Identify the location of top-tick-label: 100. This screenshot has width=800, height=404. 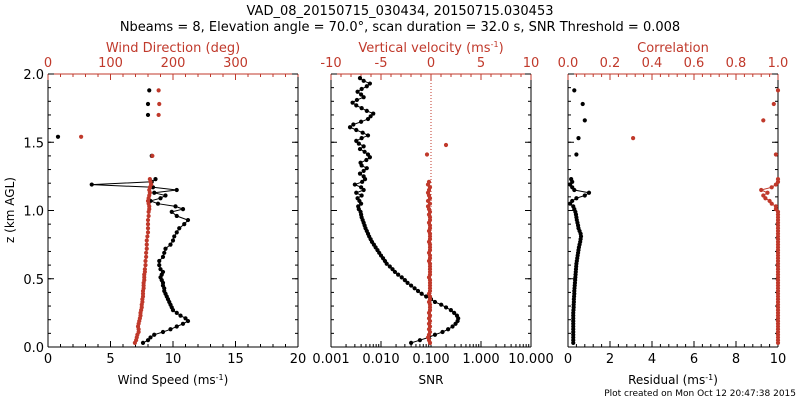
(110, 63).